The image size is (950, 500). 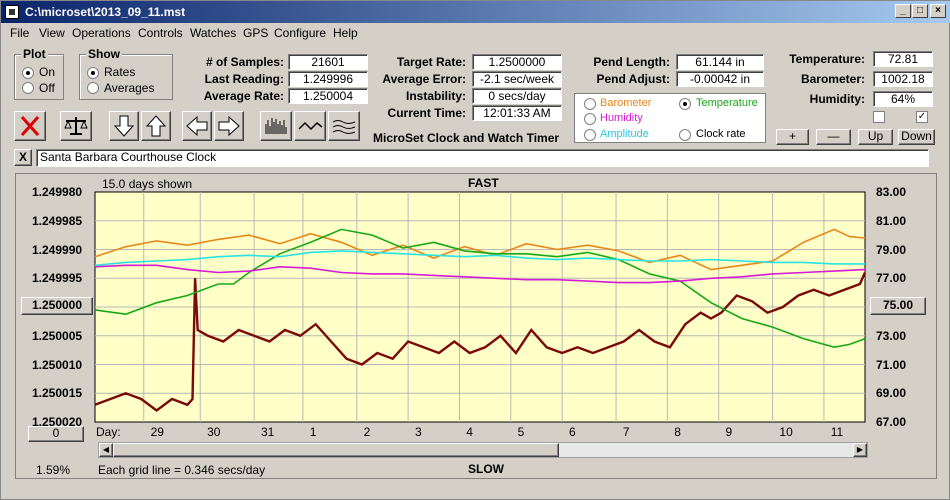 What do you see at coordinates (256, 33) in the screenshot?
I see `menu-gps: GPS` at bounding box center [256, 33].